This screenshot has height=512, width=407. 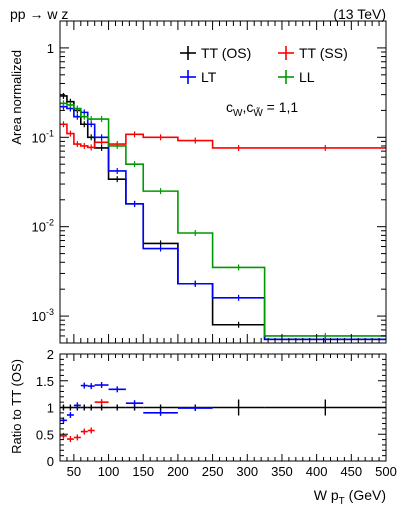 I want to click on x-tick-label: 400, so click(x=317, y=471).